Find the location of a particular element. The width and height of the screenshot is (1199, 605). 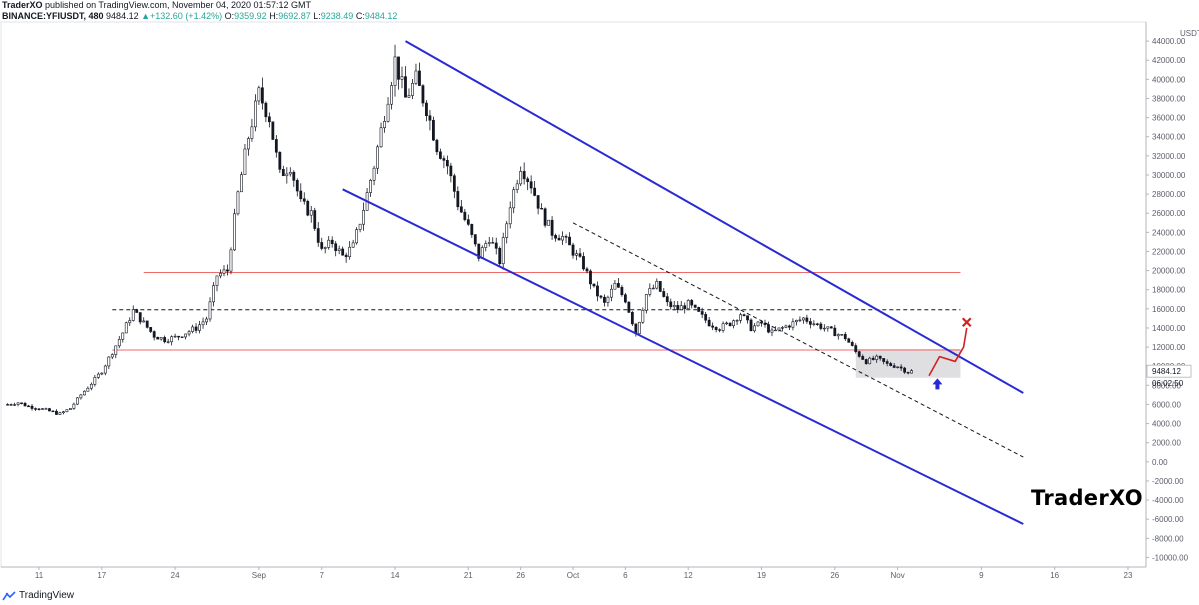

time-tick-label: 11 is located at coordinates (39, 575).